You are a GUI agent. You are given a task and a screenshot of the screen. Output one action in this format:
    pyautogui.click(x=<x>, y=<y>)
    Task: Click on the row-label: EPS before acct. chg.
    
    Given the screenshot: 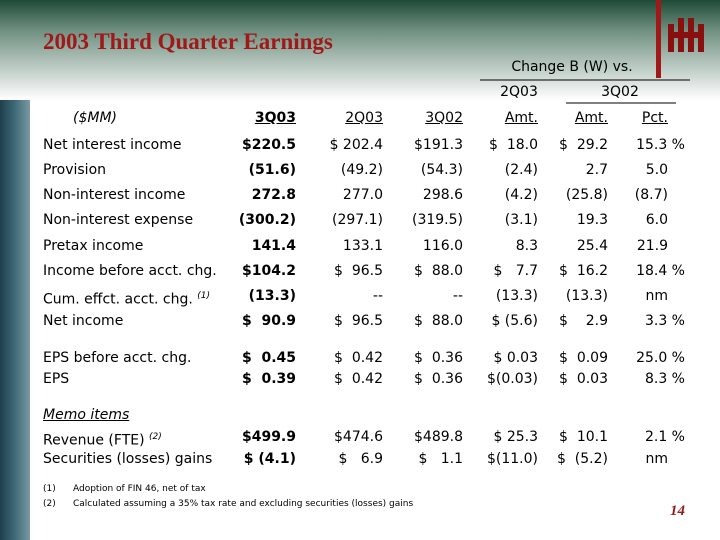 What is the action you would take?
    pyautogui.click(x=117, y=358)
    